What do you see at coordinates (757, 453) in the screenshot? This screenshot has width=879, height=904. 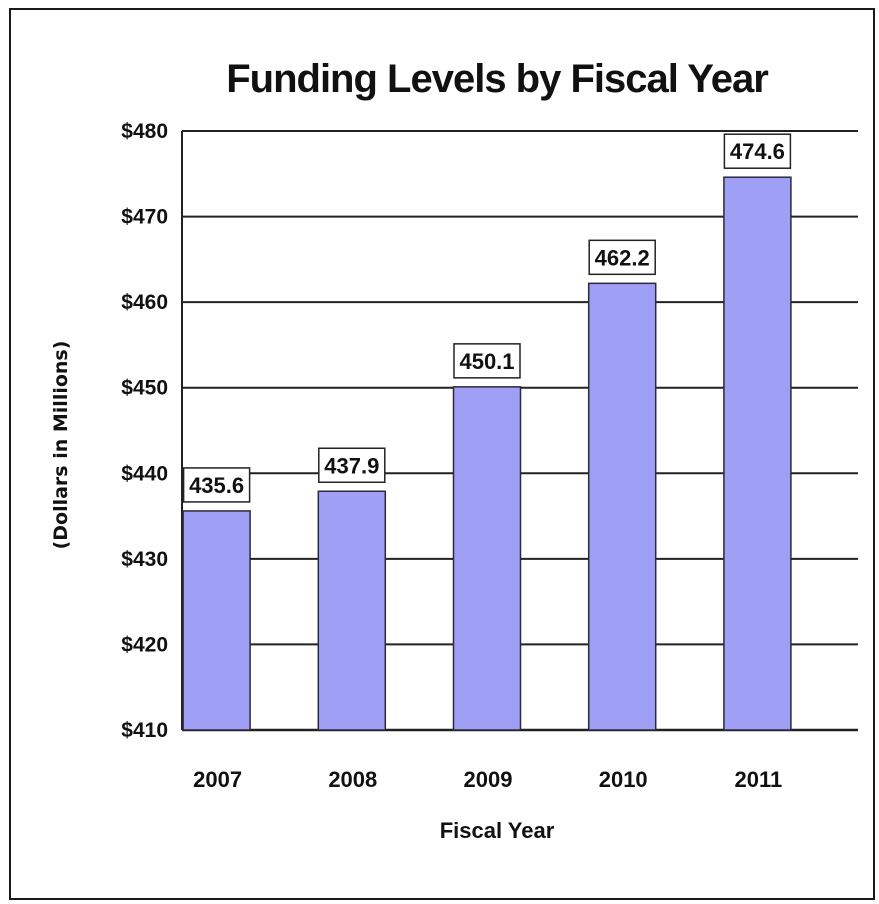 I see `bar-2011` at bounding box center [757, 453].